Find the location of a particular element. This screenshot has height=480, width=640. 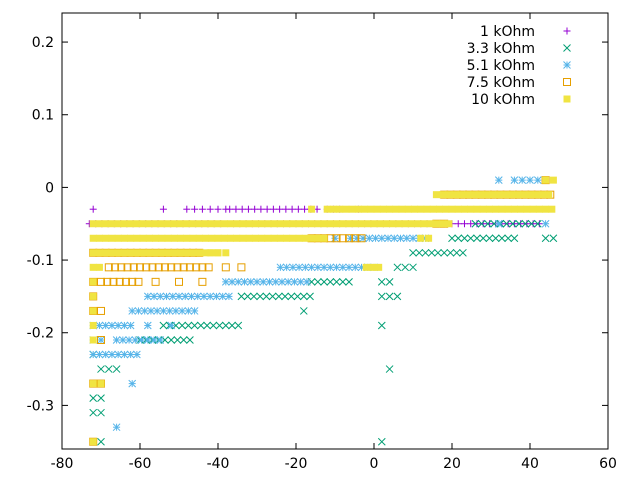

legend-marker is located at coordinates (567, 48).